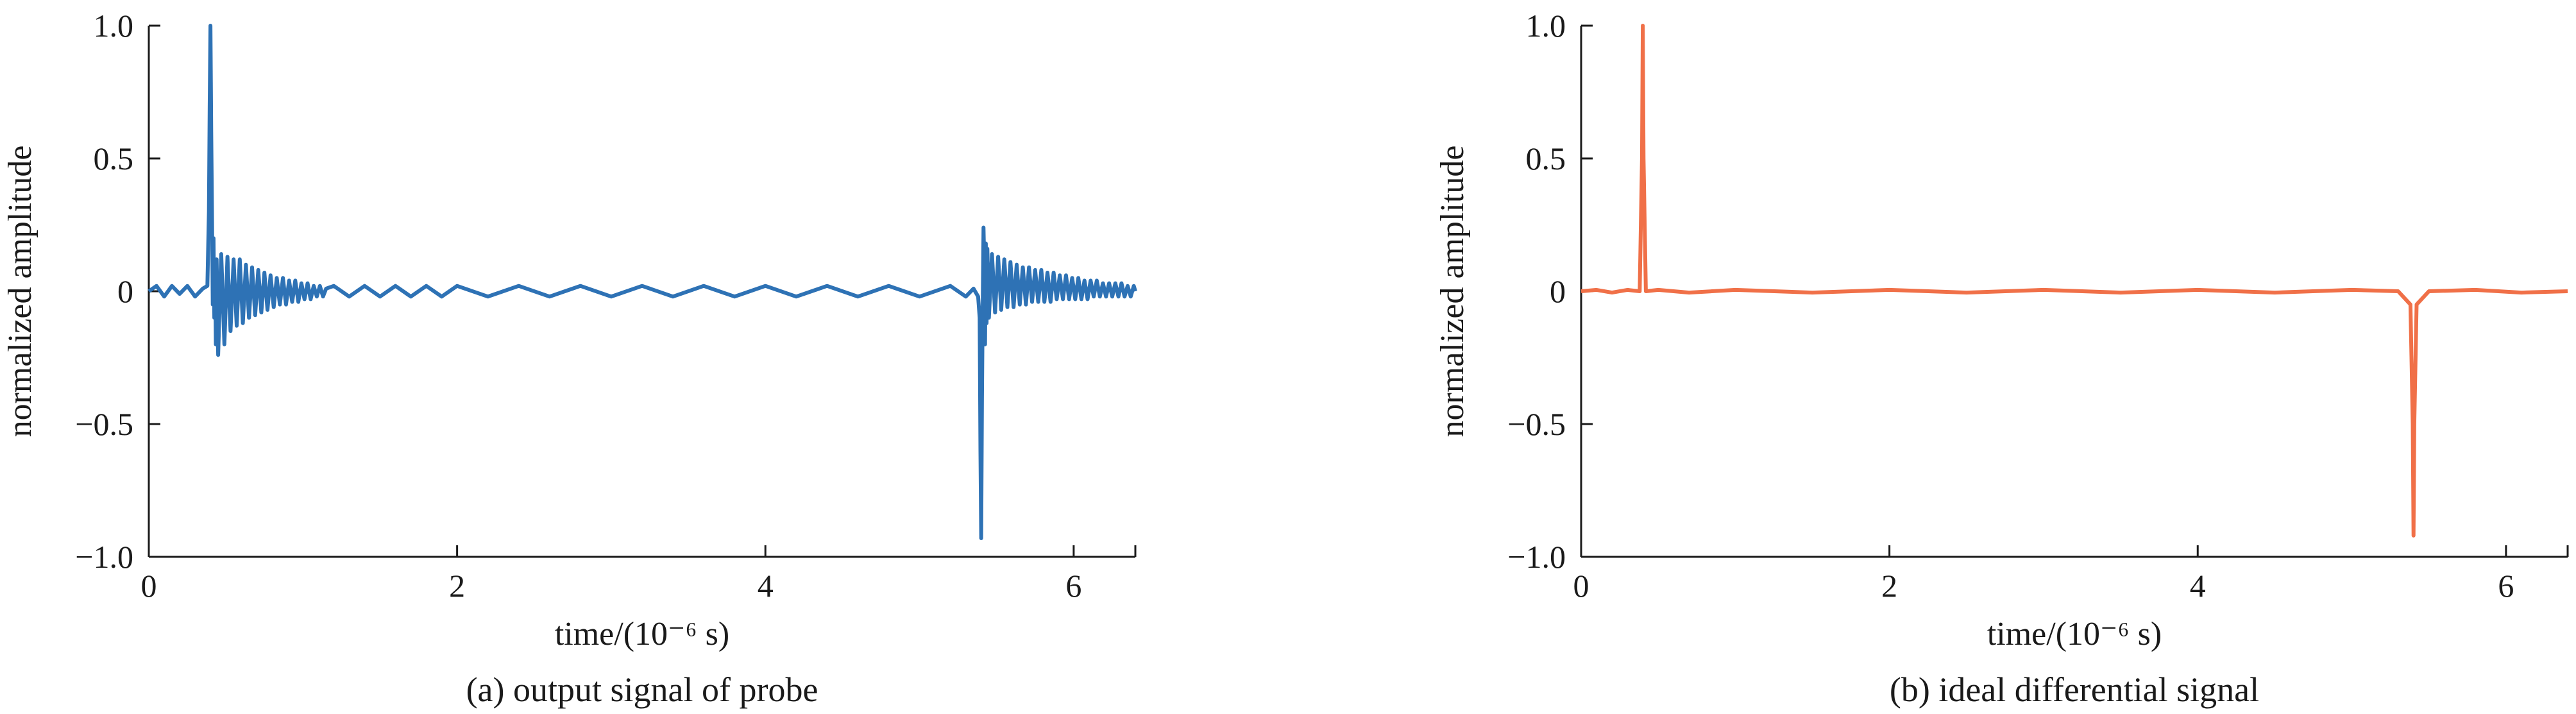 The width and height of the screenshot is (2576, 714). What do you see at coordinates (1558, 291) in the screenshot?
I see `chart-b-y-tick-label: 0` at bounding box center [1558, 291].